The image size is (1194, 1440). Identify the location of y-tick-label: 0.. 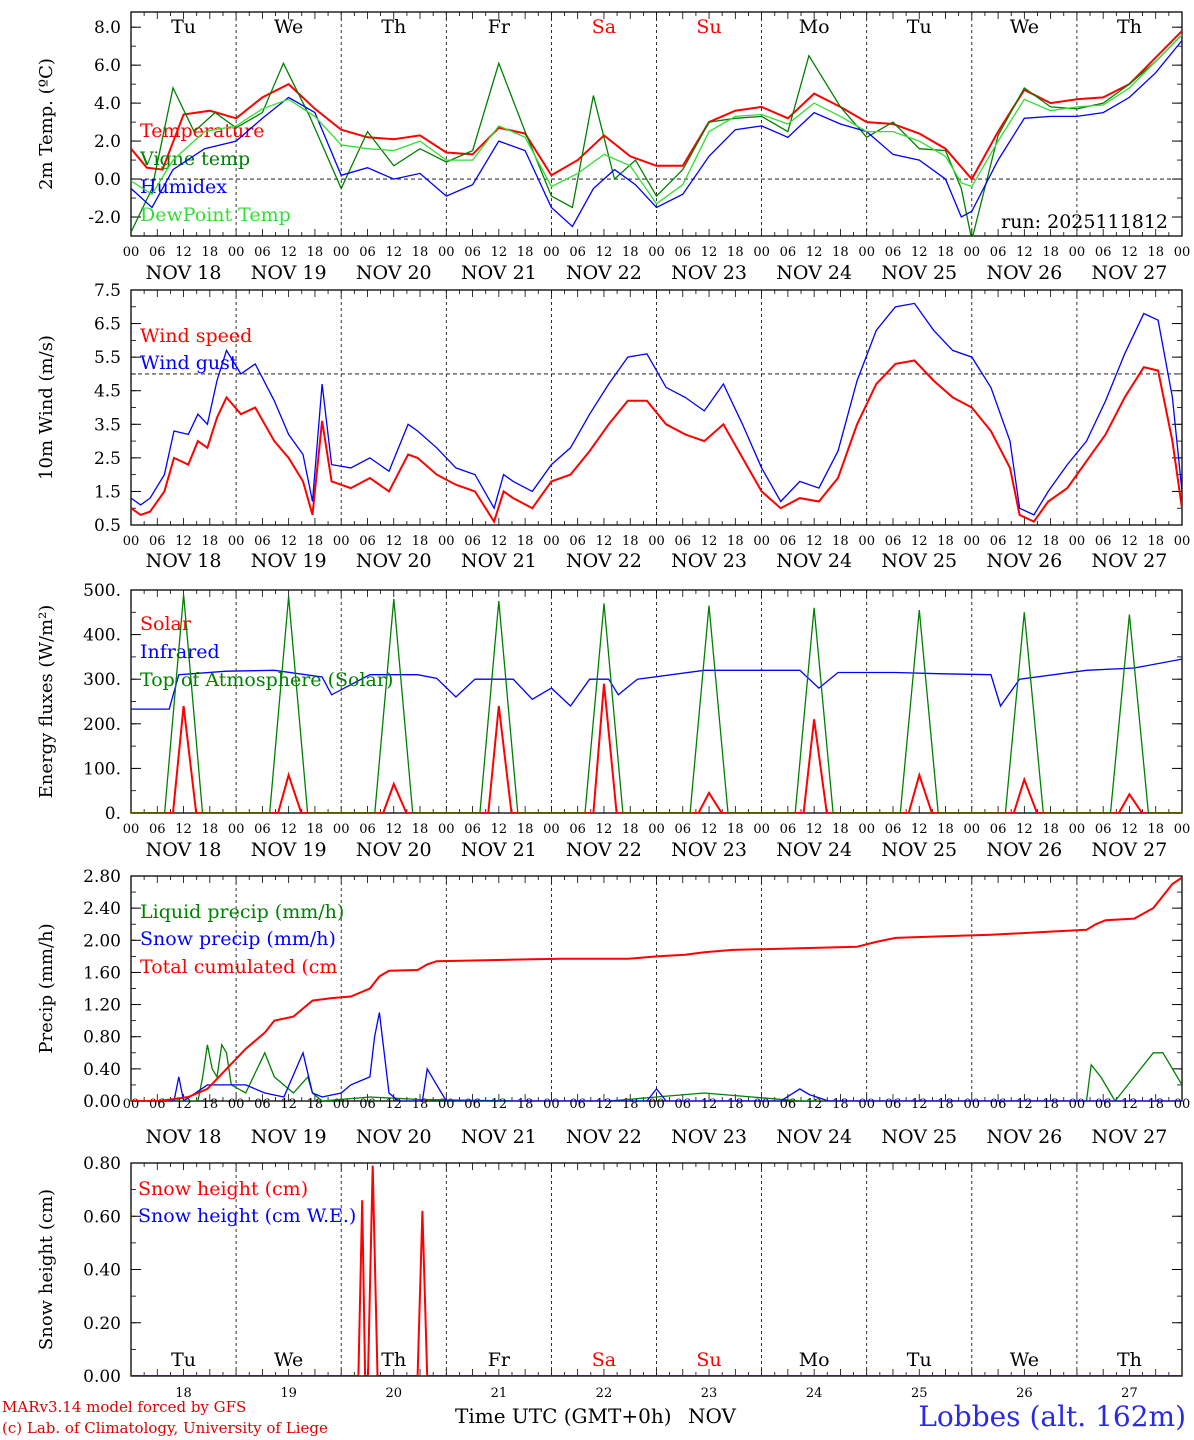
(113, 814).